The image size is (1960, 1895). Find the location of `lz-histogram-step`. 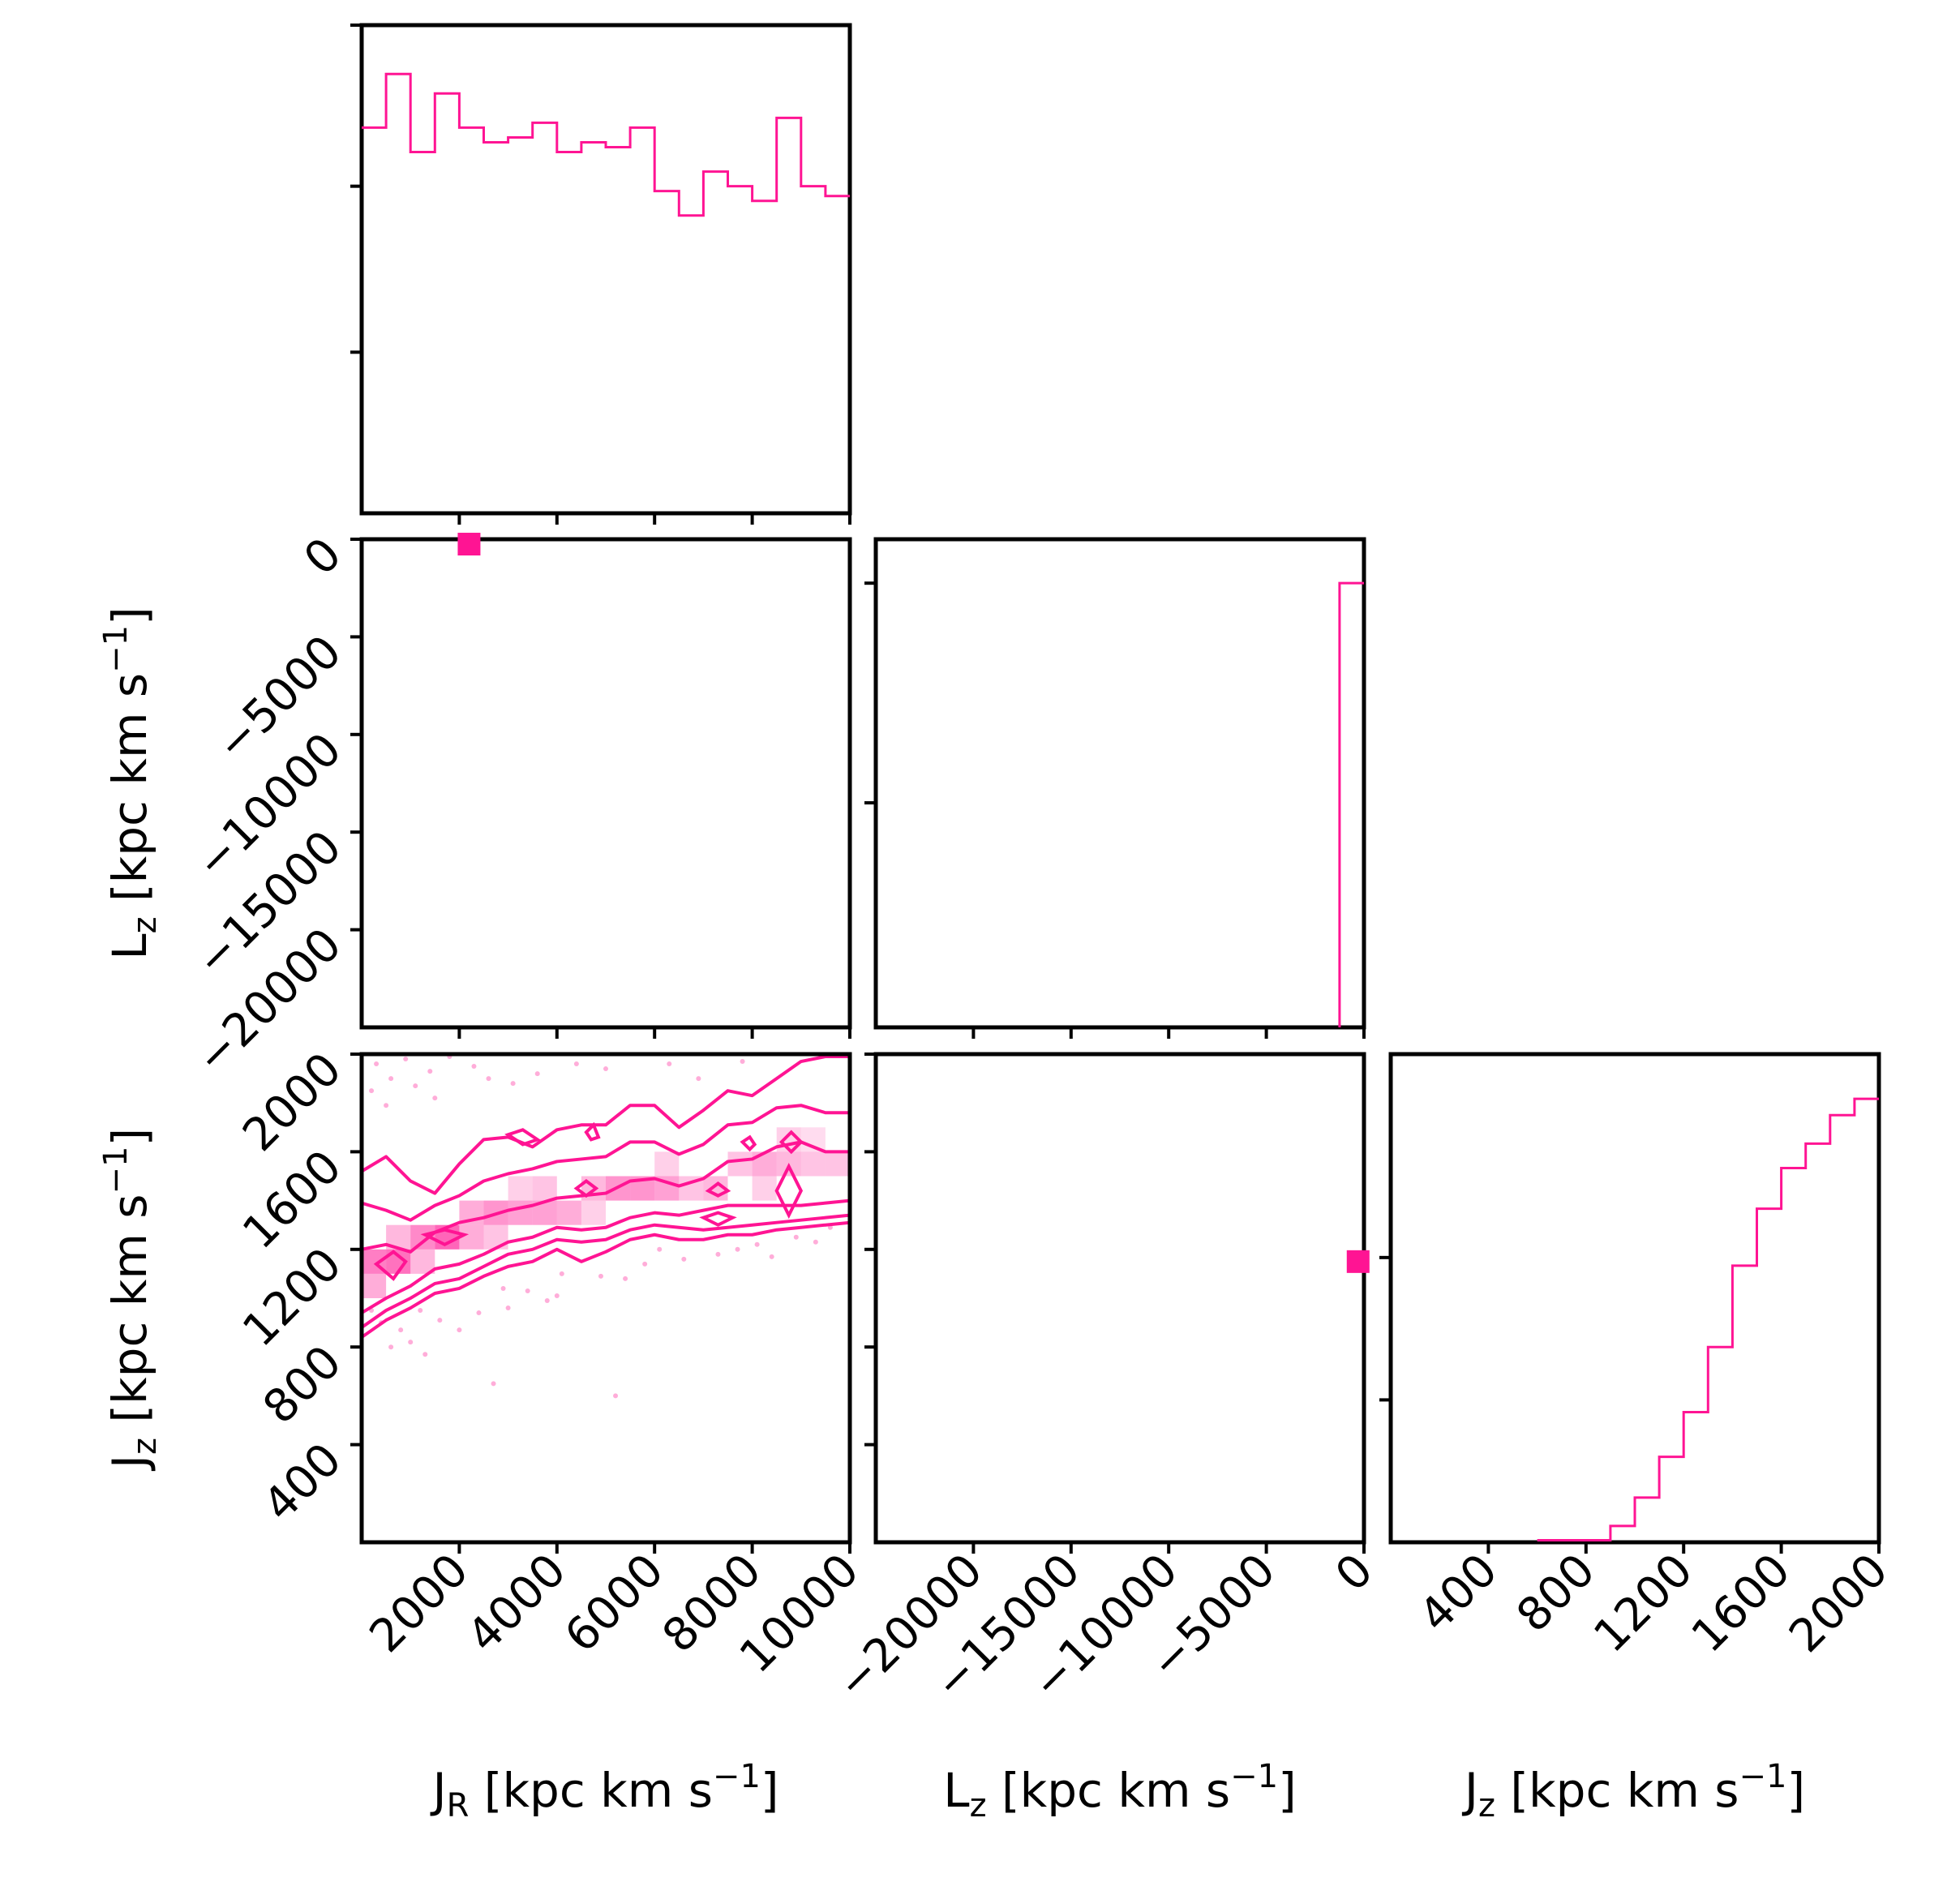

lz-histogram-step is located at coordinates (1351, 804).